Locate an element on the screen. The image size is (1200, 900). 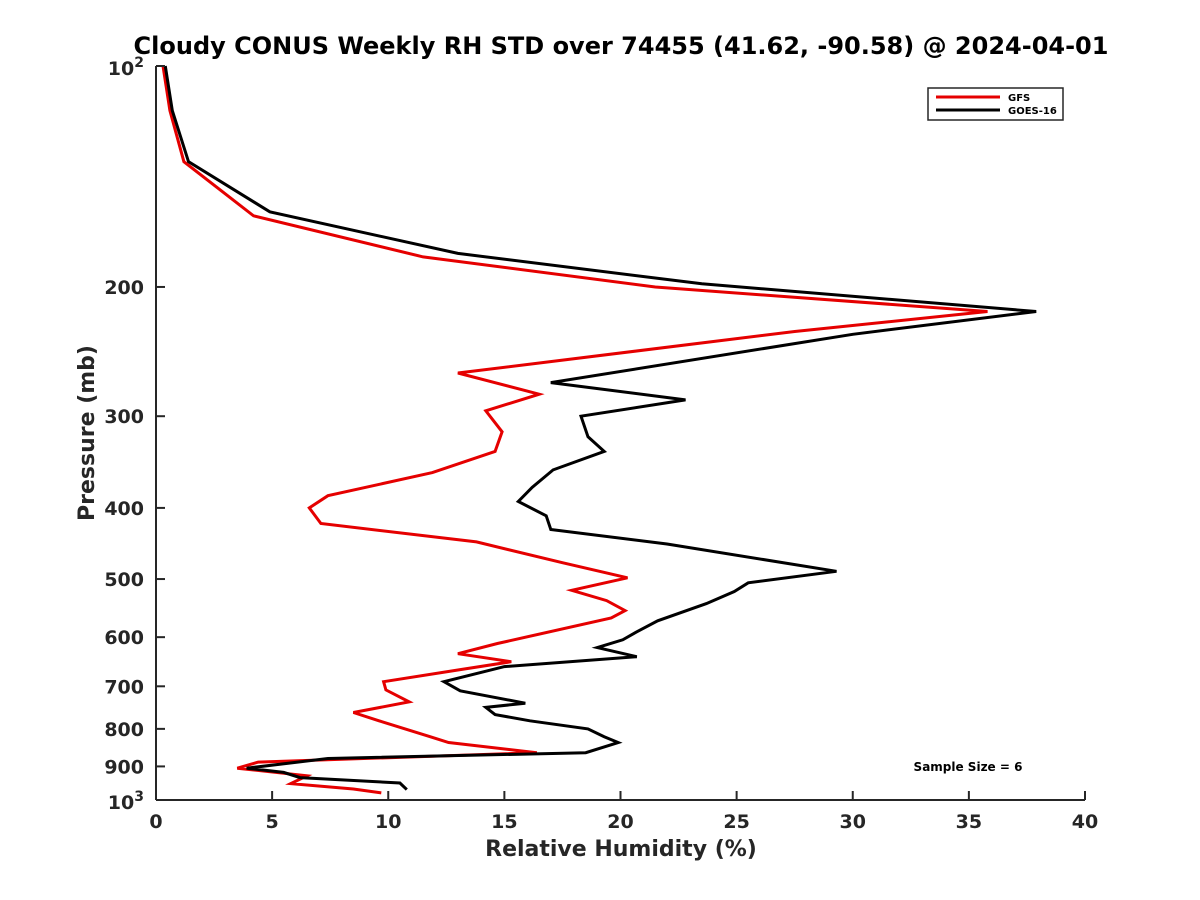
x-tick-label: 0 is located at coordinates (155, 822).